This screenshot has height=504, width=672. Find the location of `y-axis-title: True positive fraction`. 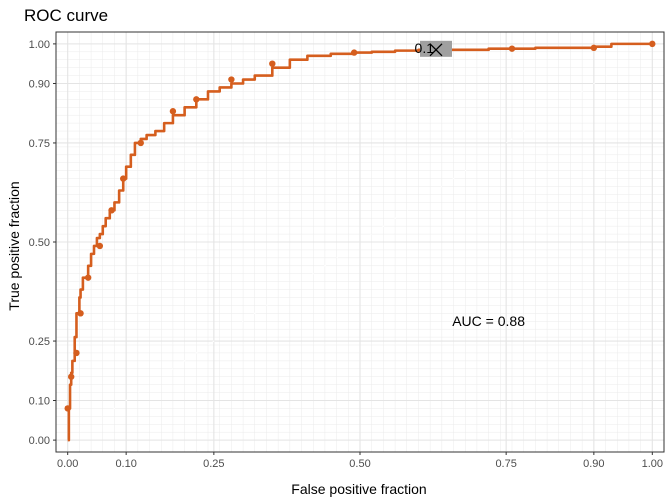

y-axis-title: True positive fraction is located at coordinates (14, 245).